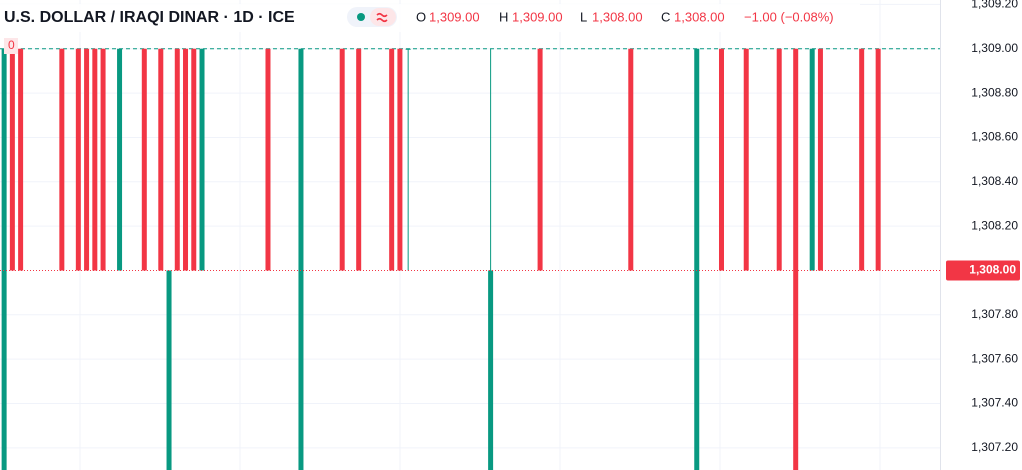  Describe the element at coordinates (789, 16) in the screenshot. I see `ohlc-change: −1.00 (−0.08%)` at that location.